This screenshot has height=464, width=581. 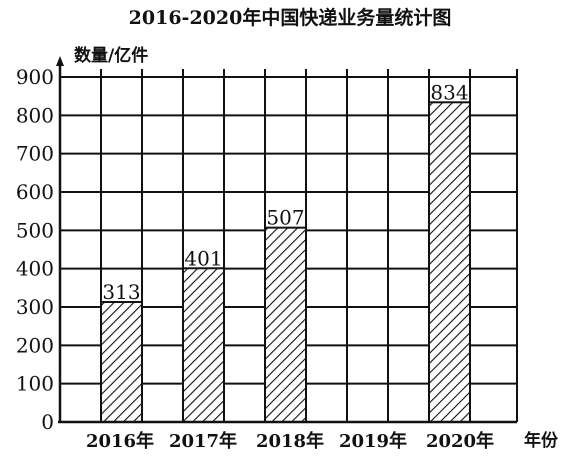 What do you see at coordinates (285, 218) in the screenshot?
I see `data-label-2: 507` at bounding box center [285, 218].